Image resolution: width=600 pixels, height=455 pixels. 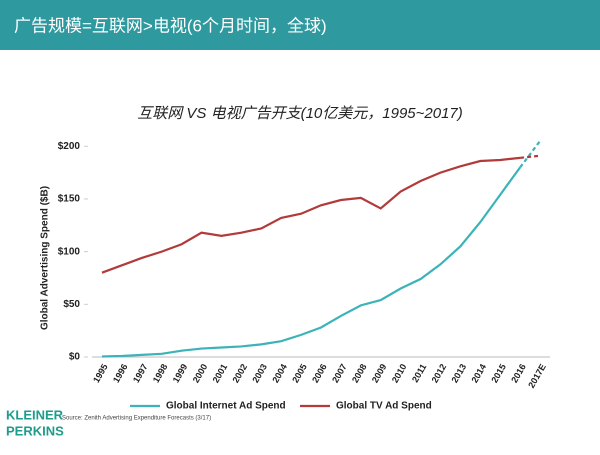 What do you see at coordinates (537, 376) in the screenshot?
I see `x-tick-label: 2017E` at bounding box center [537, 376].